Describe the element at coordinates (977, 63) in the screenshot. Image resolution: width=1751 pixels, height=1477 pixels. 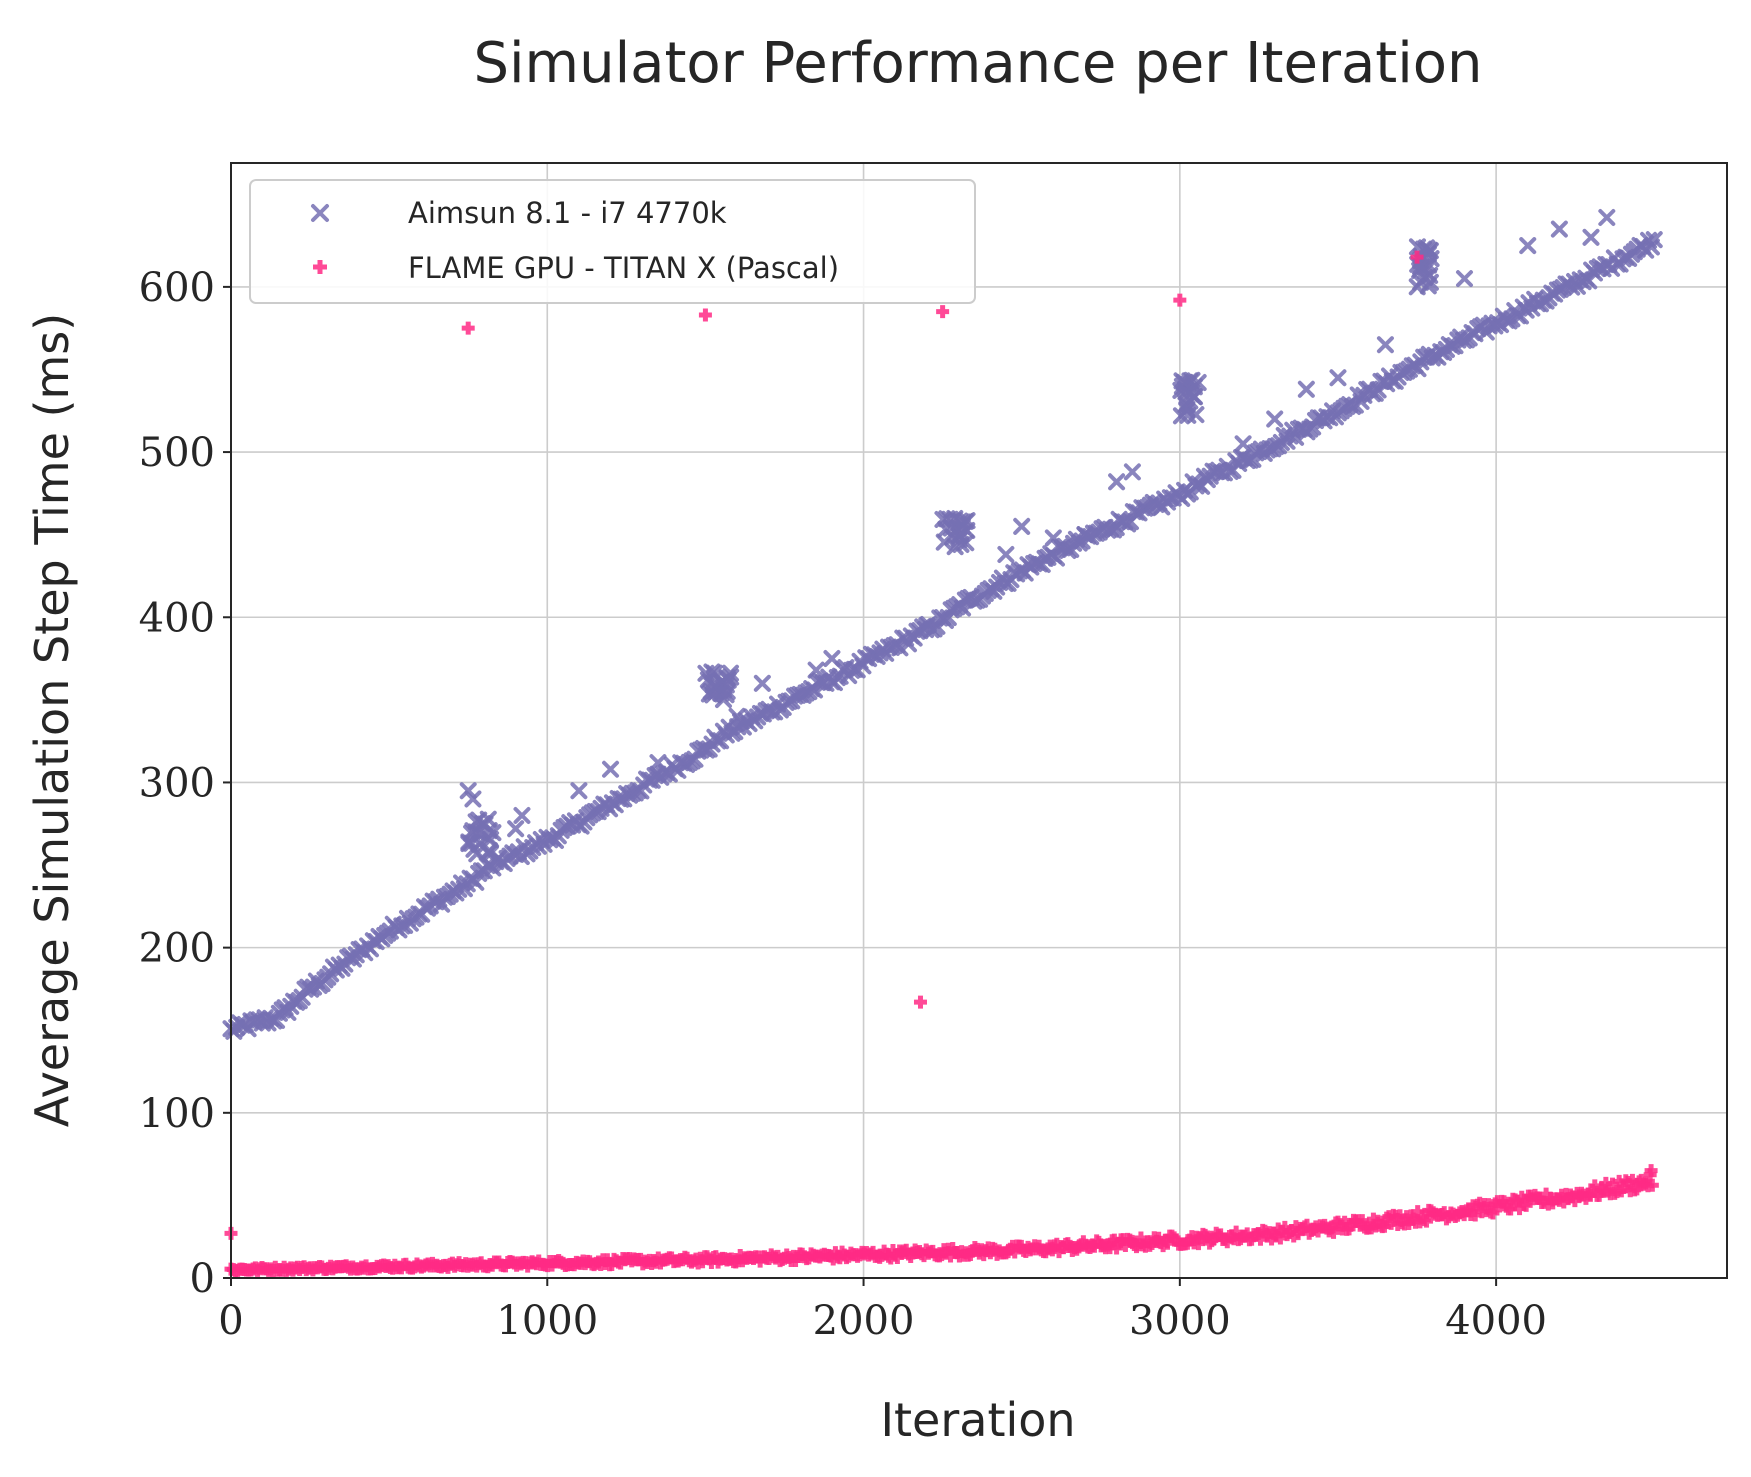
I see `chart-title: Simulator Performance per Iteration` at that location.